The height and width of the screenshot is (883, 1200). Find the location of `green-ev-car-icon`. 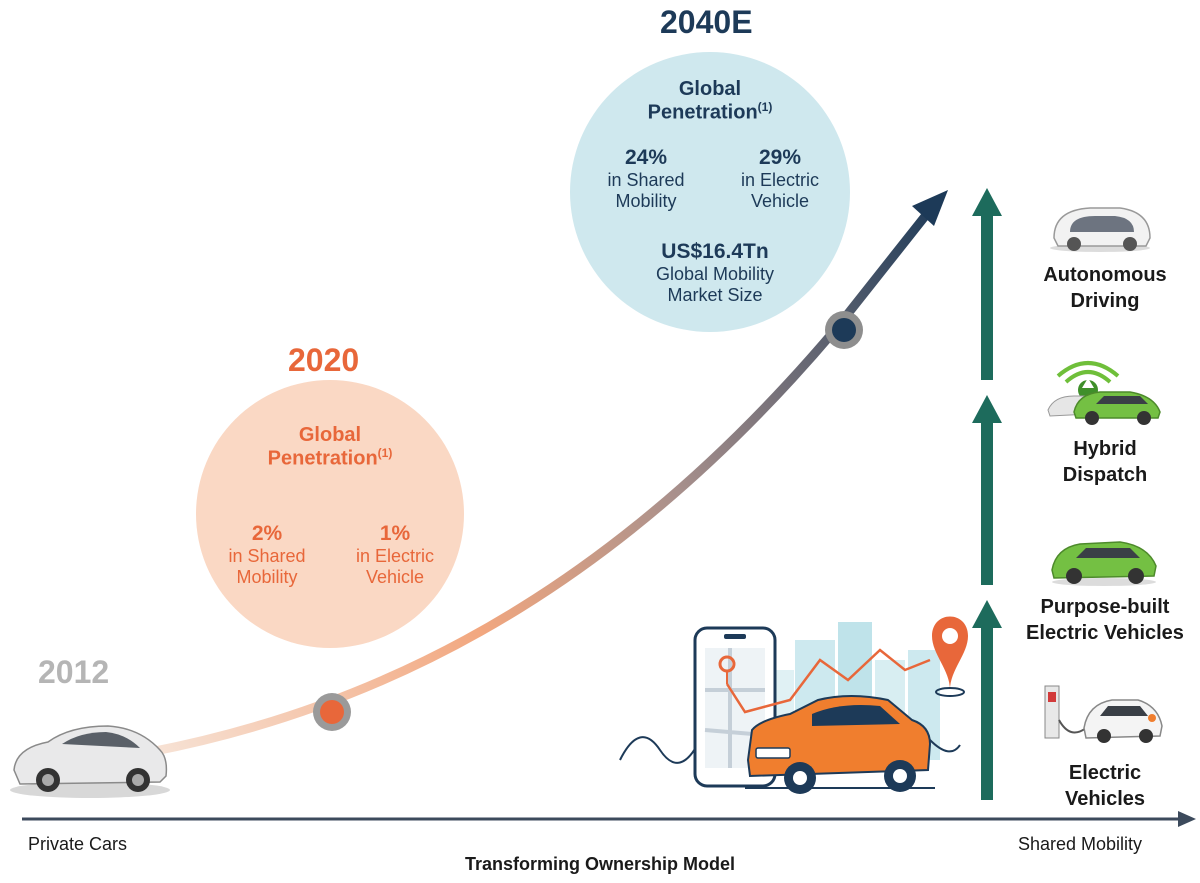

green-ev-car-icon is located at coordinates (1104, 563).